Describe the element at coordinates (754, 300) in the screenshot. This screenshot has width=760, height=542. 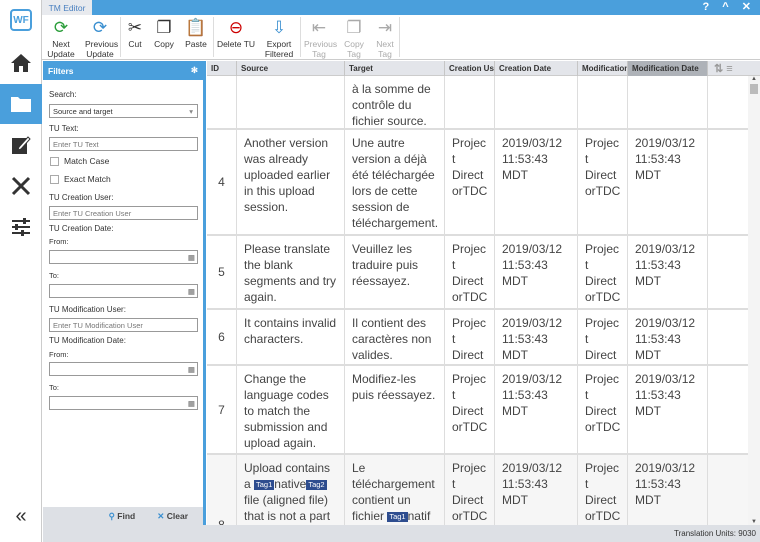
I see `scrollbar: ▲ ▼` at that location.